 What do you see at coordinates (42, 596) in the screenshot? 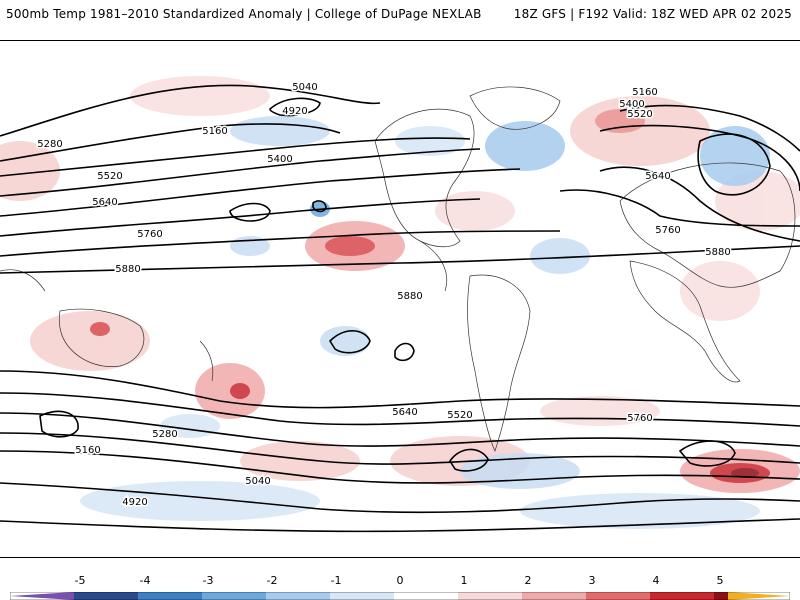
I see `colorbar-cap-low` at bounding box center [42, 596].